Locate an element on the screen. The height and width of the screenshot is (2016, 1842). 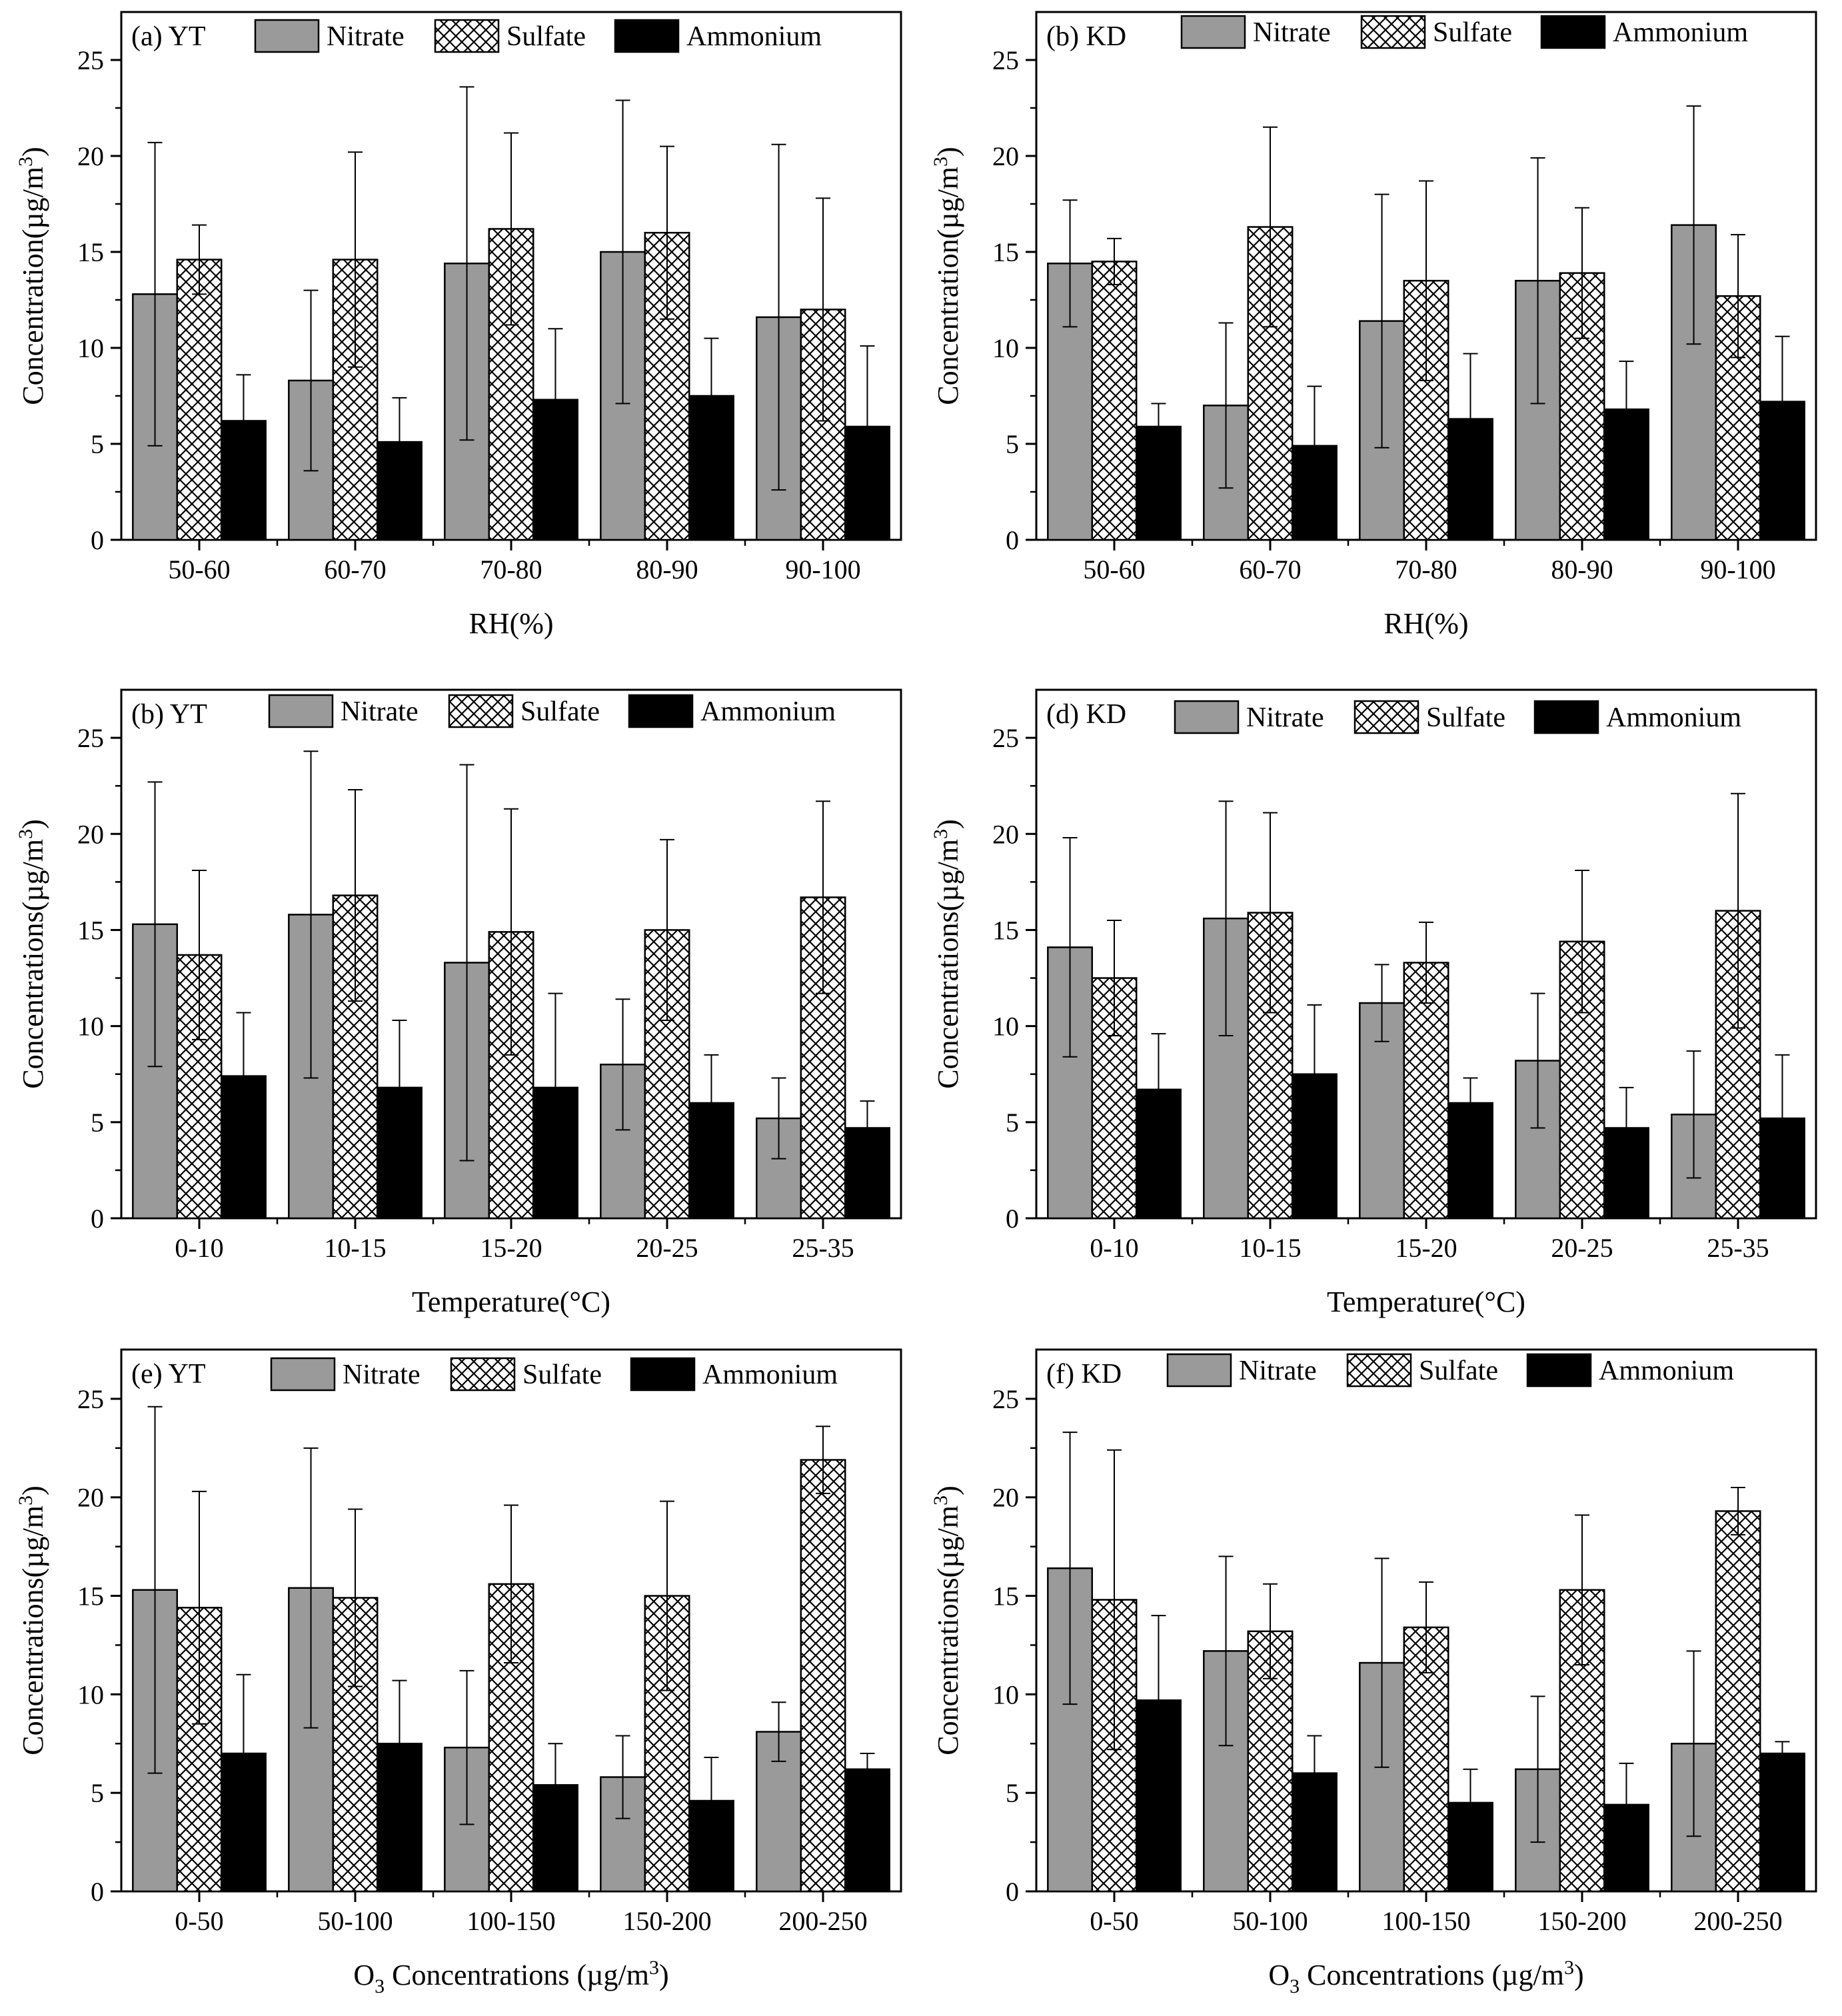
panel-label: (f) KD is located at coordinates (1084, 1375).